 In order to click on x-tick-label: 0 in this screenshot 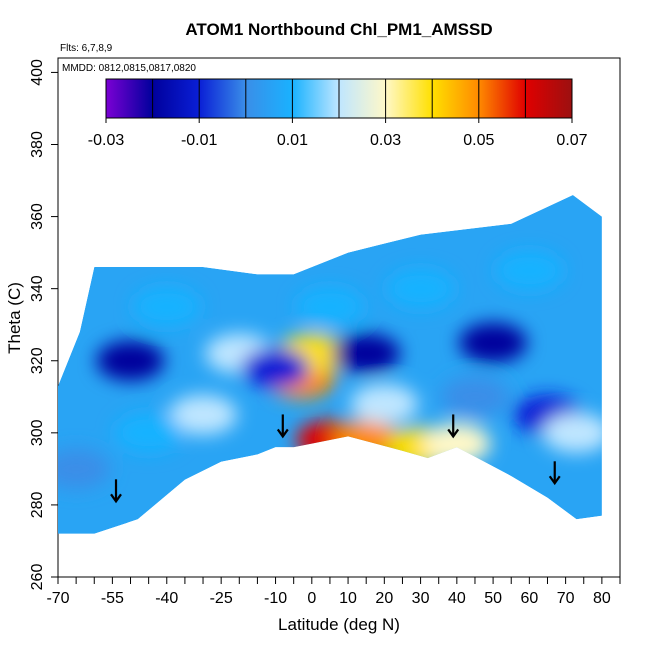, I will do `click(311, 598)`.